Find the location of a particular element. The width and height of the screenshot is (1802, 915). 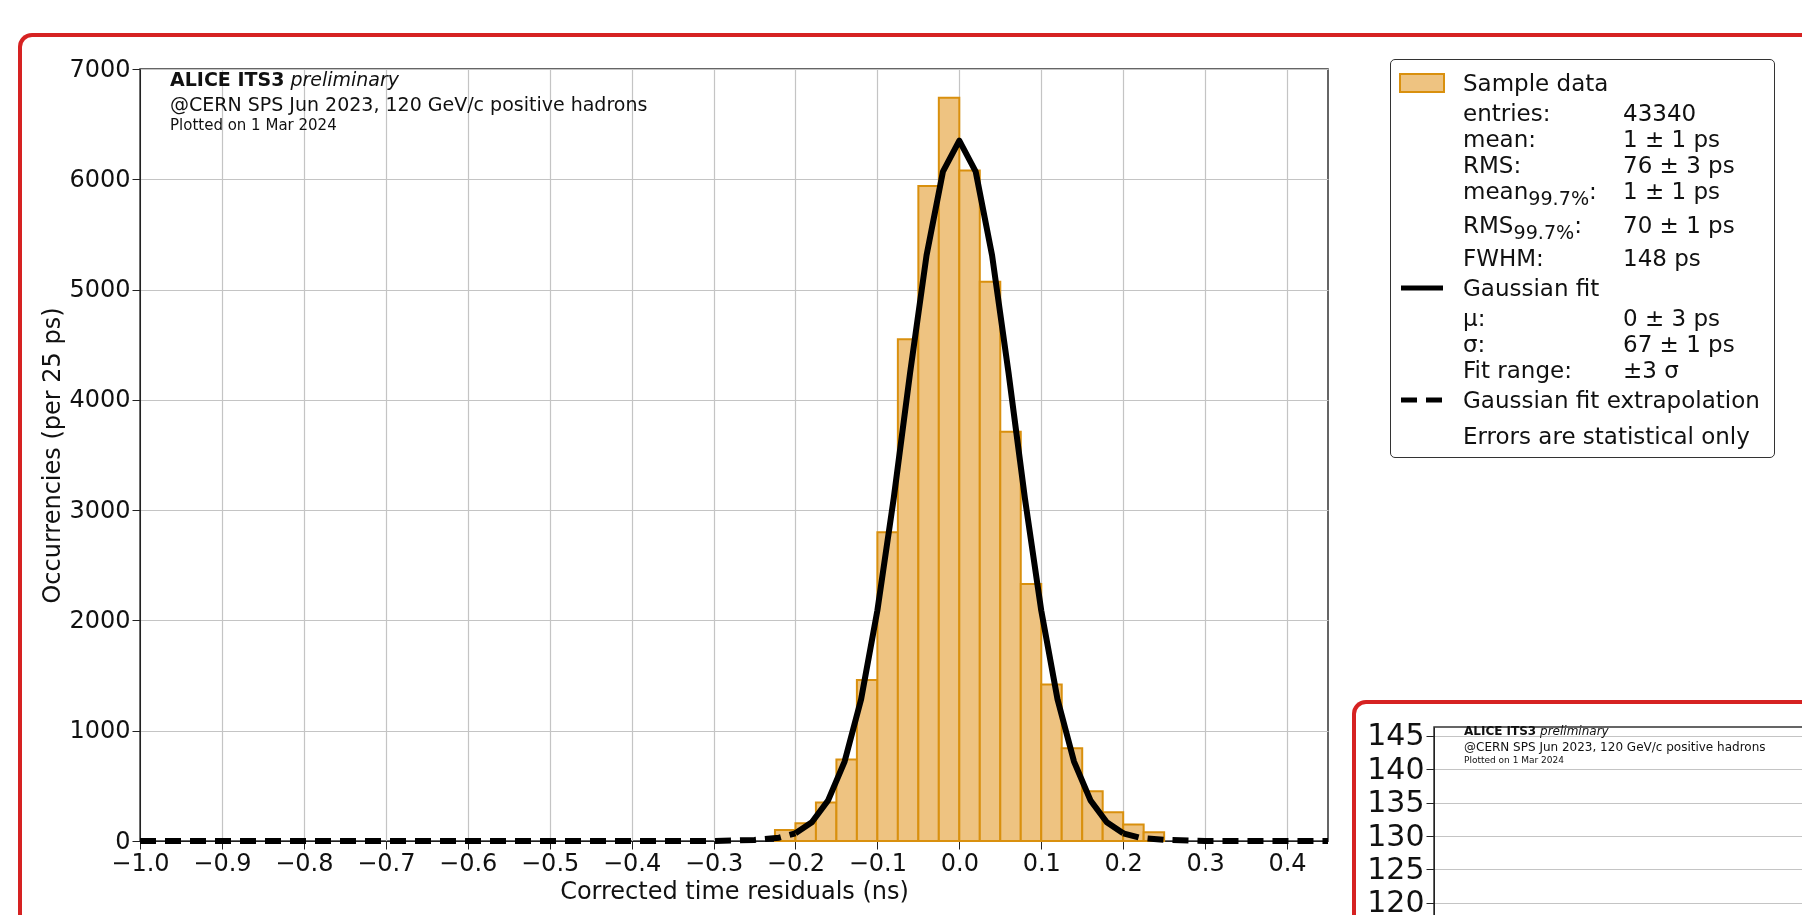

legend-label: Sample data is located at coordinates (1536, 83).